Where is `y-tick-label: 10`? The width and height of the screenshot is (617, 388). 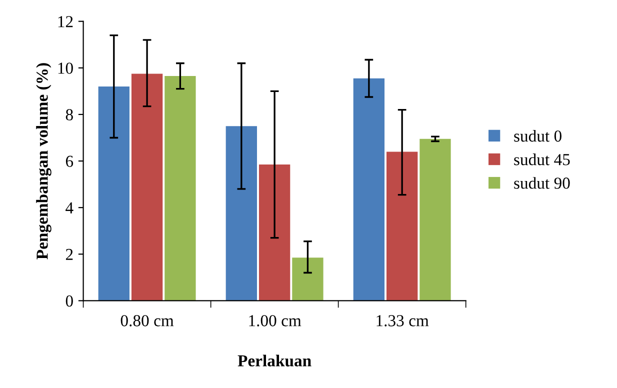 y-tick-label: 10 is located at coordinates (65, 68).